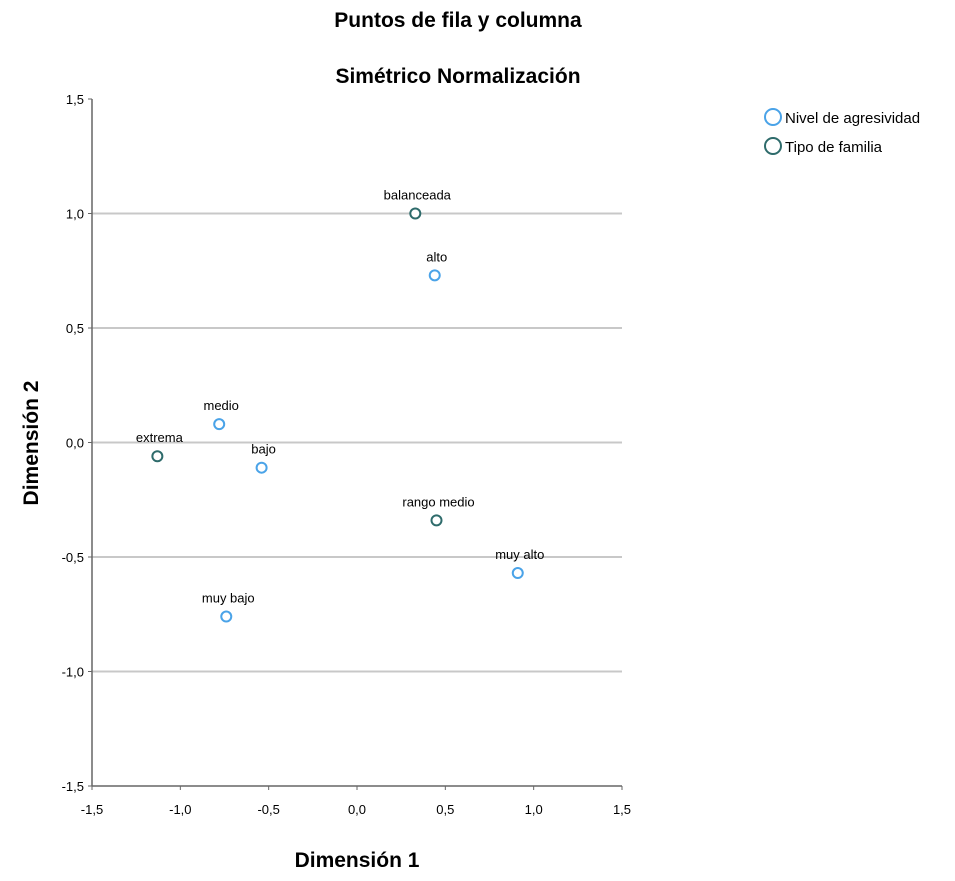 The height and width of the screenshot is (881, 955). Describe the element at coordinates (834, 147) in the screenshot. I see `legend-label: Tipo de familia` at that location.